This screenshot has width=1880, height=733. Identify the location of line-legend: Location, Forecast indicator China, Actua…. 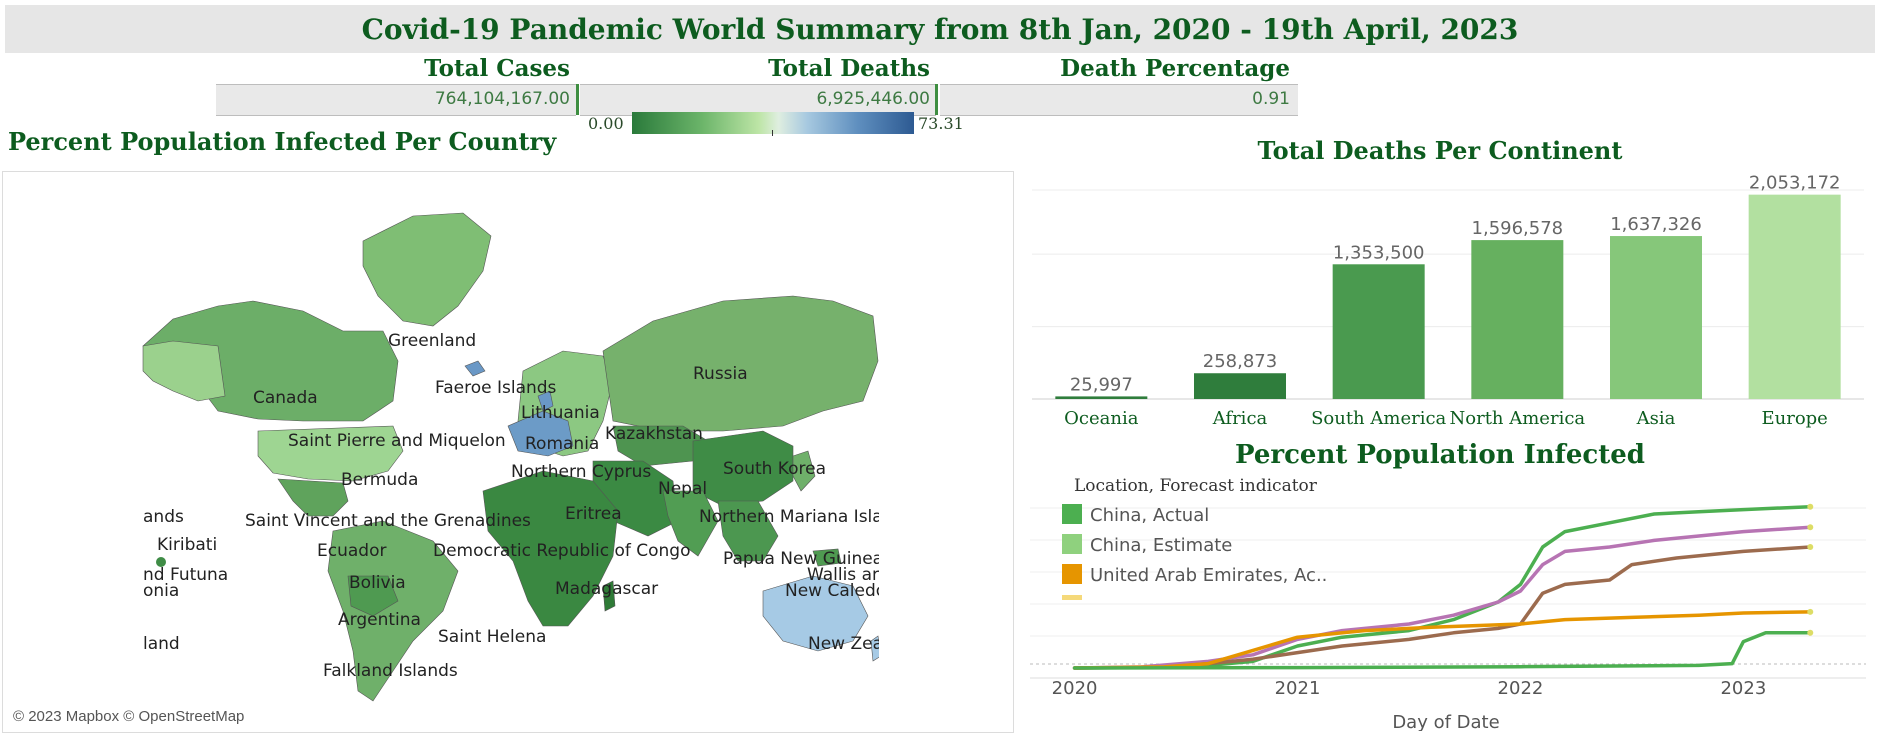
(1194, 538).